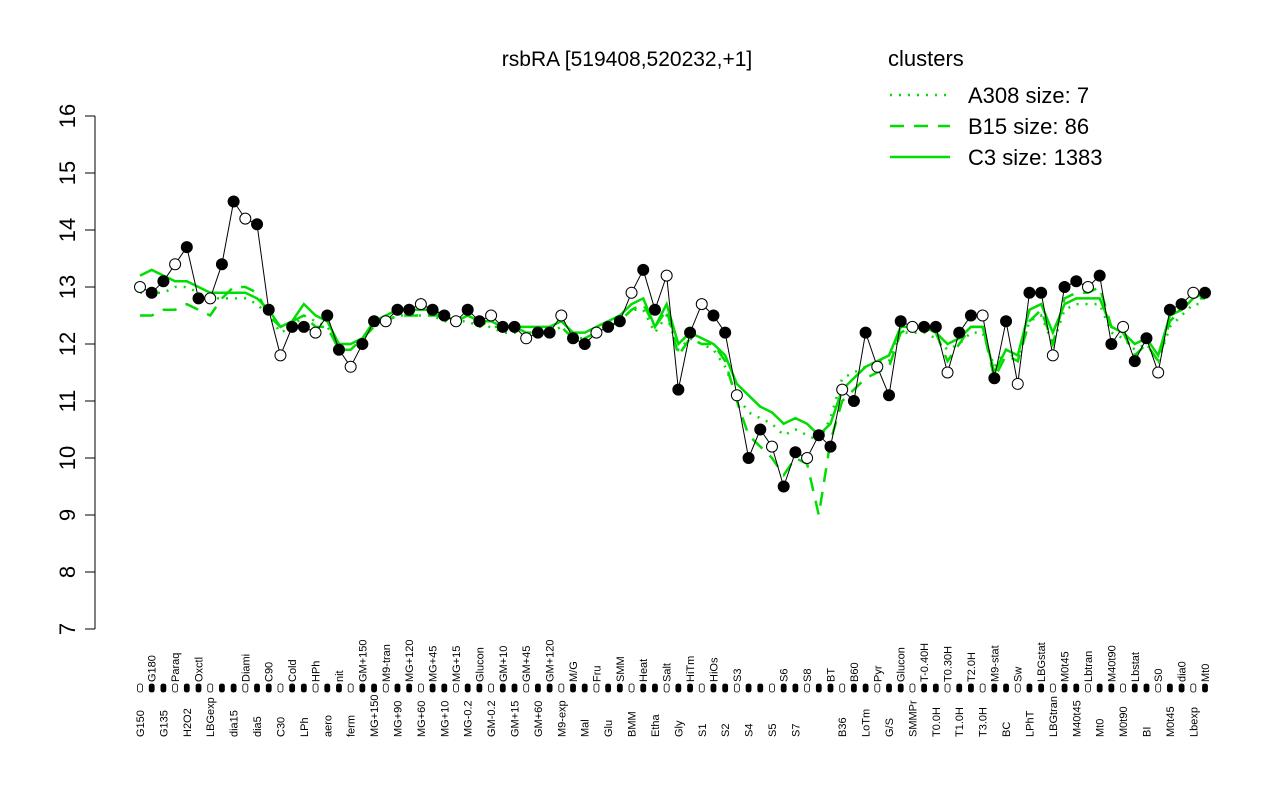  I want to click on x-tick-label: LBGstat, so click(1042, 662).